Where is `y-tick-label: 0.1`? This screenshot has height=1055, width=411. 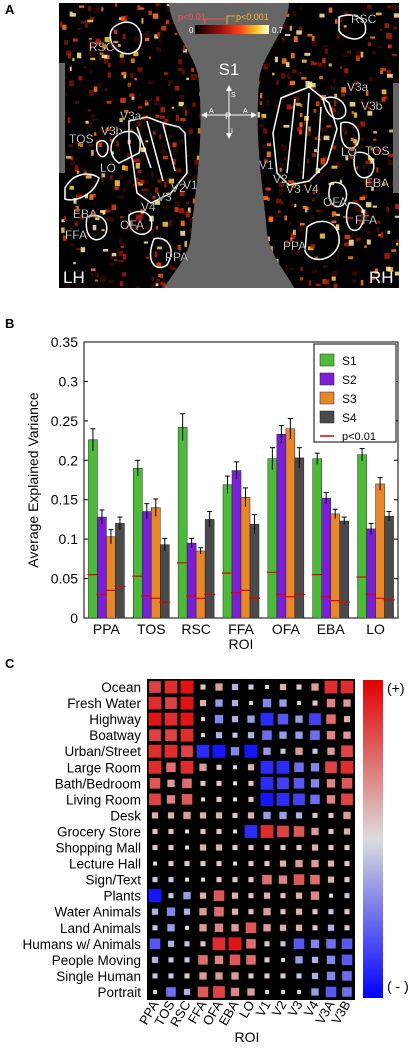
y-tick-label: 0.1 is located at coordinates (69, 539).